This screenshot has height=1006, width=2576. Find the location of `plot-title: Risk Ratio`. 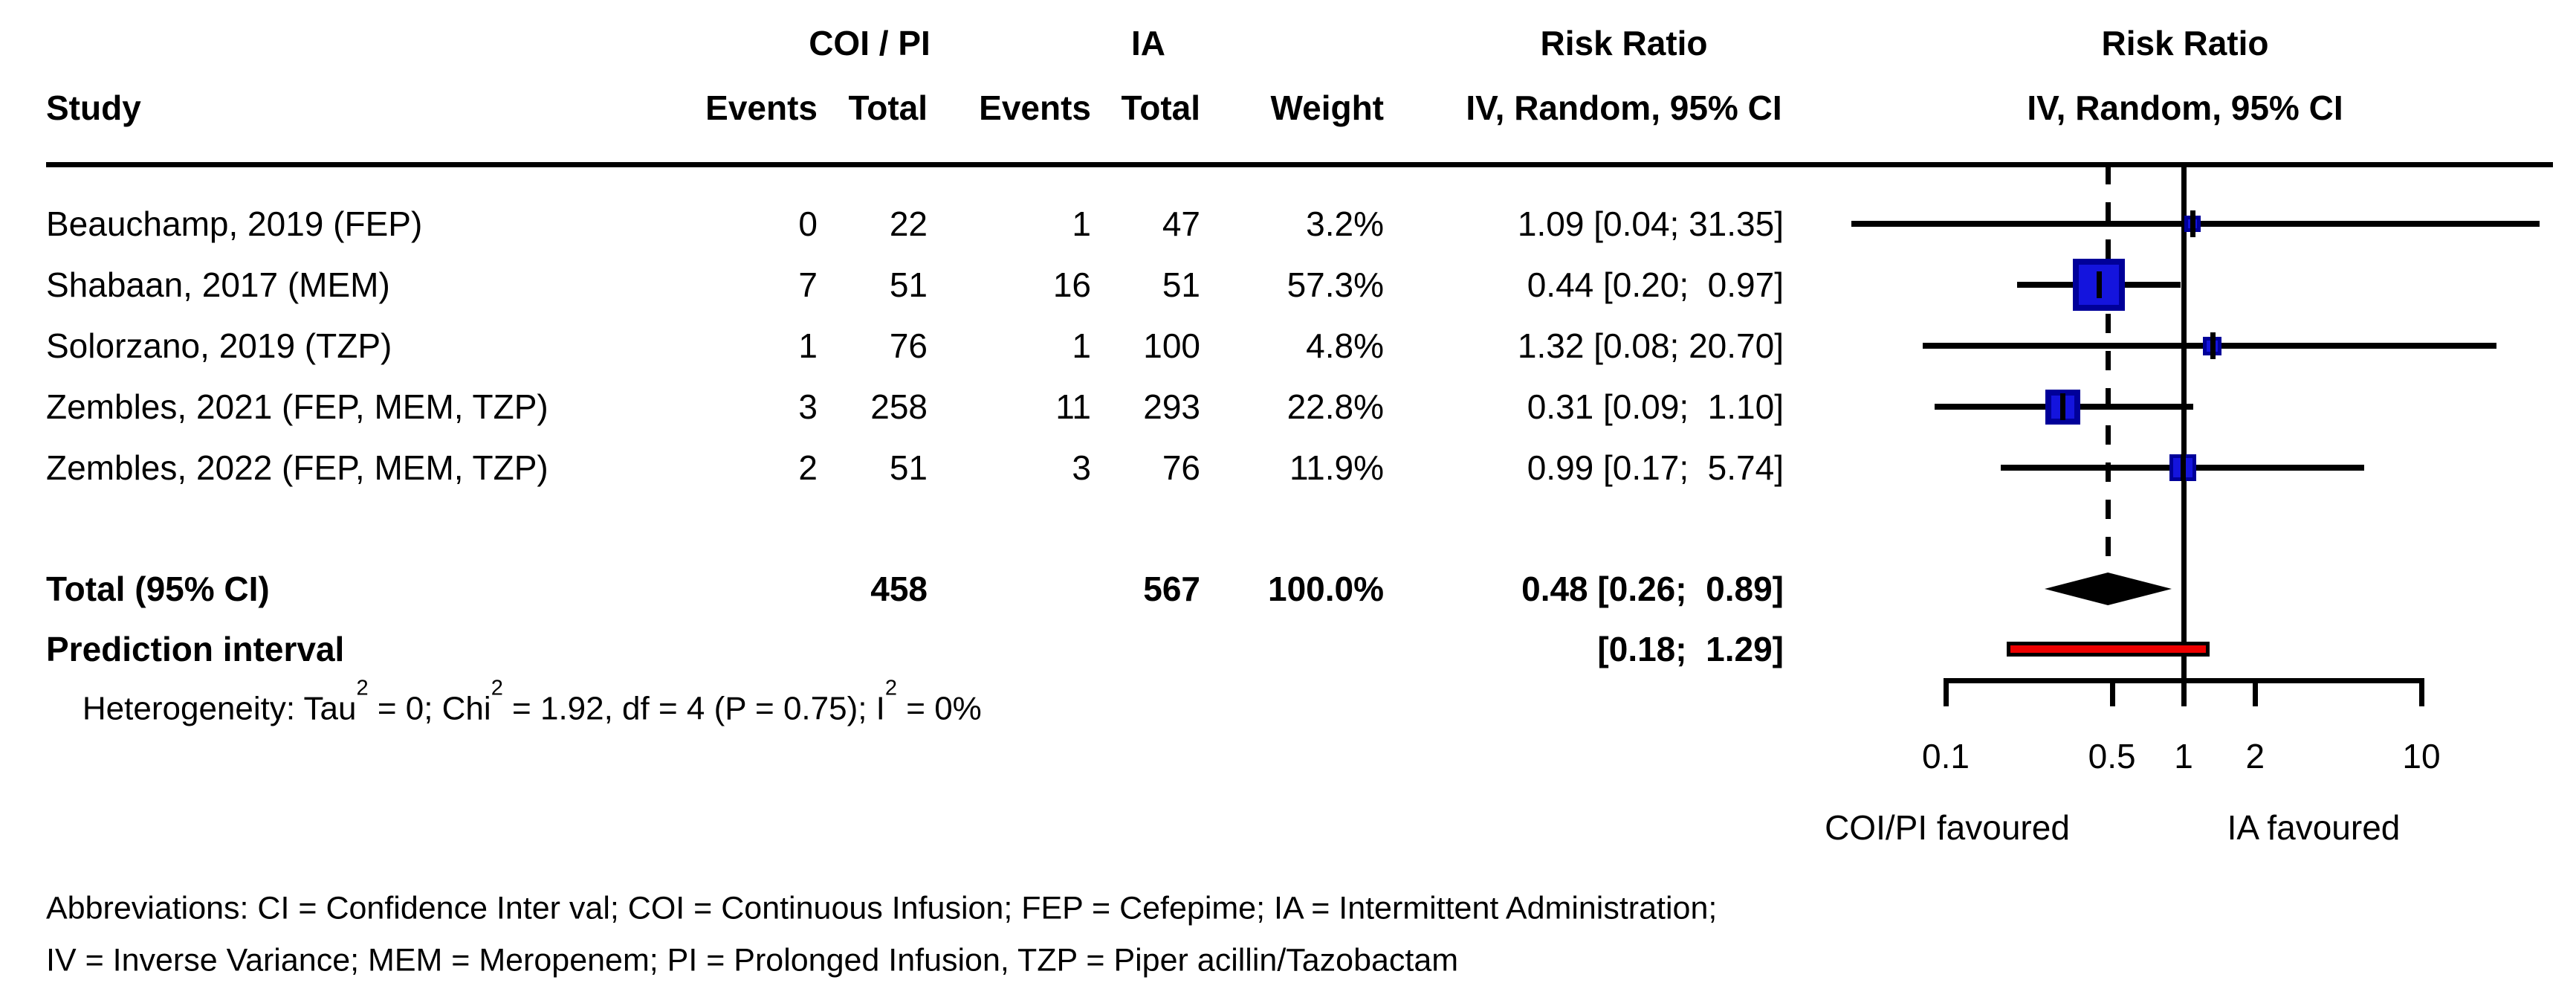

plot-title: Risk Ratio is located at coordinates (2185, 43).